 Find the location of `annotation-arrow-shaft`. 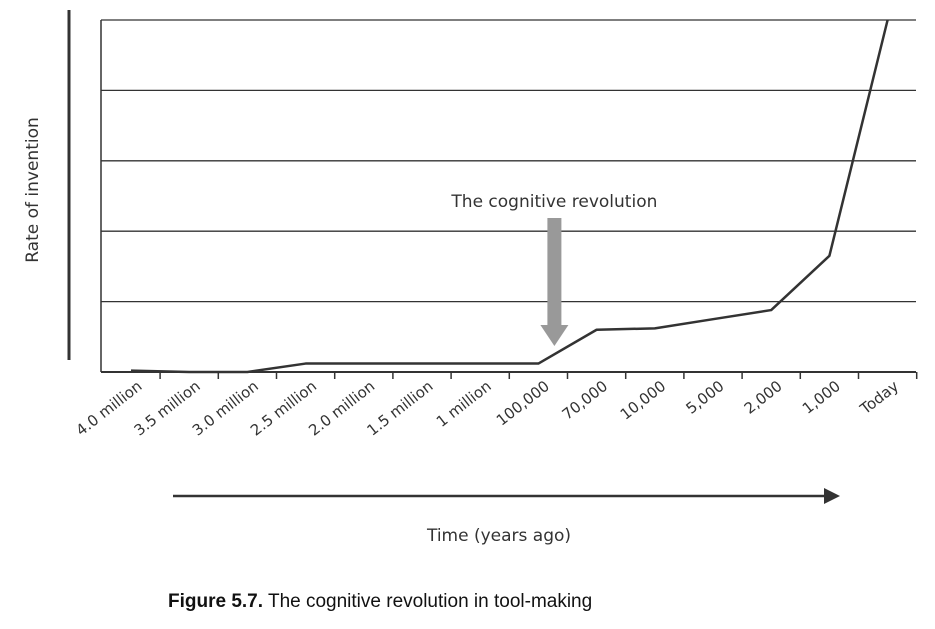

annotation-arrow-shaft is located at coordinates (554, 271).